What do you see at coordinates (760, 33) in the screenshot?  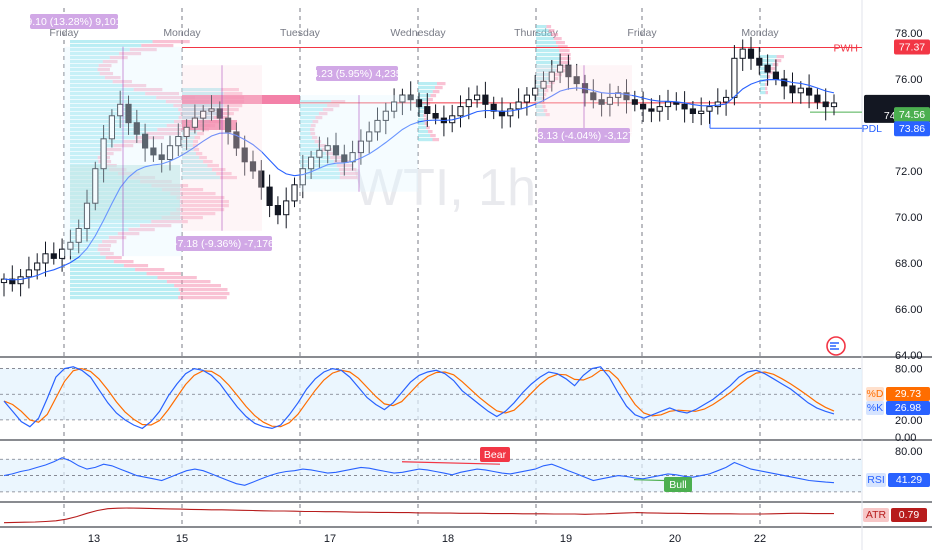 I see `session-label: Monday` at bounding box center [760, 33].